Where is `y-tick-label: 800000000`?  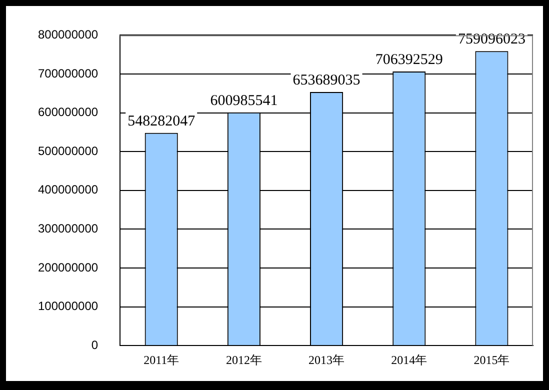 y-tick-label: 800000000 is located at coordinates (68, 35).